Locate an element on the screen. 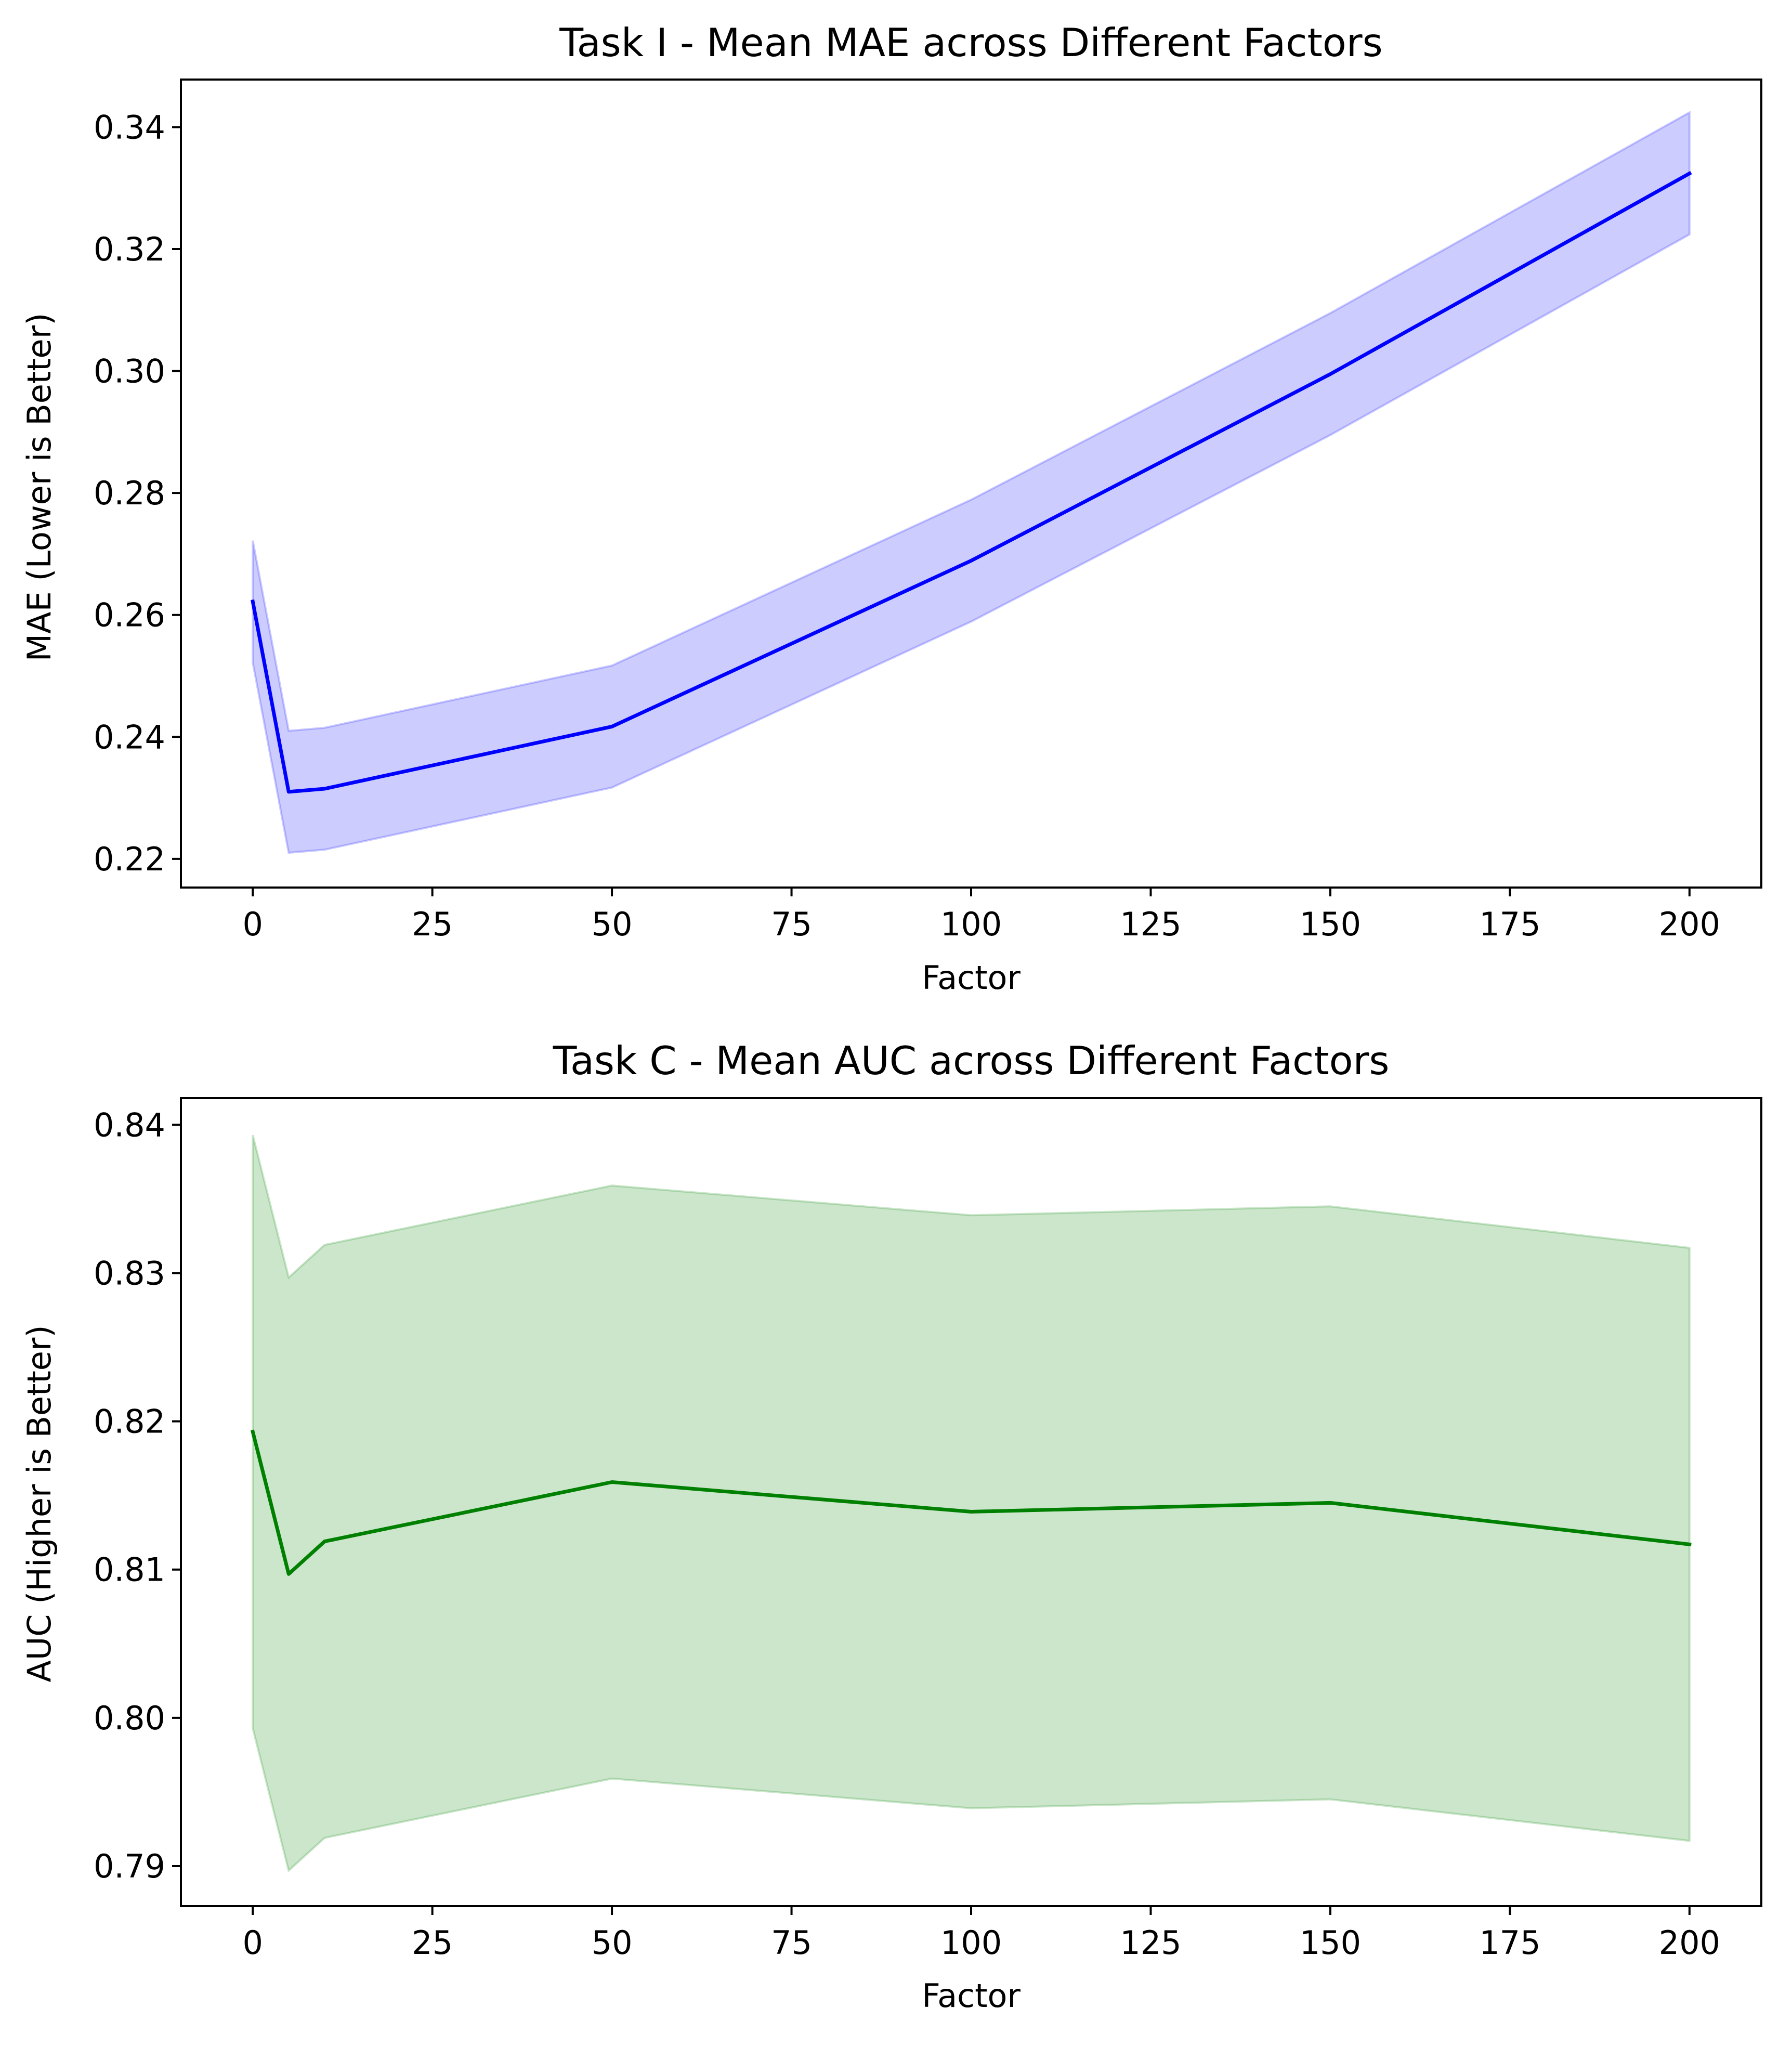  y-tick-label: 0.30 is located at coordinates (129, 371).